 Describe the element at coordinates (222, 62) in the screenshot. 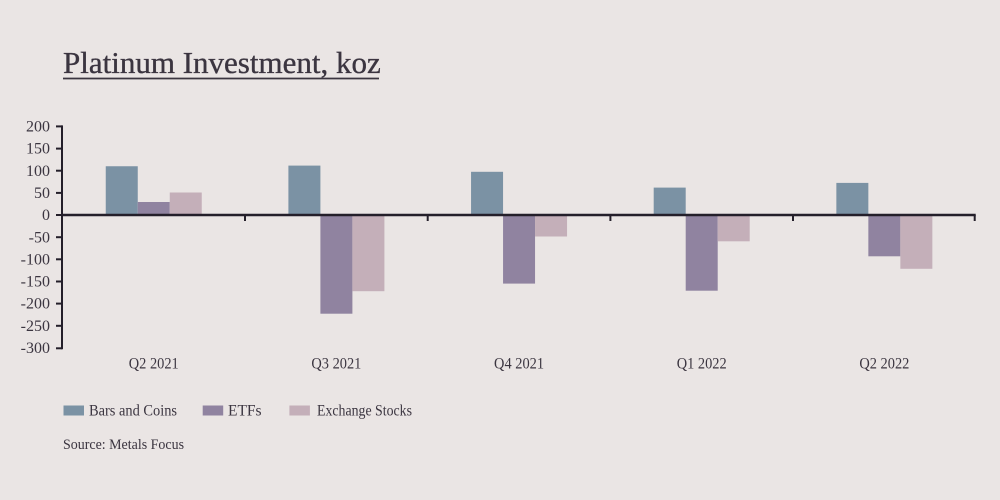

I see `svg-text: Platinum Investment, koz` at that location.